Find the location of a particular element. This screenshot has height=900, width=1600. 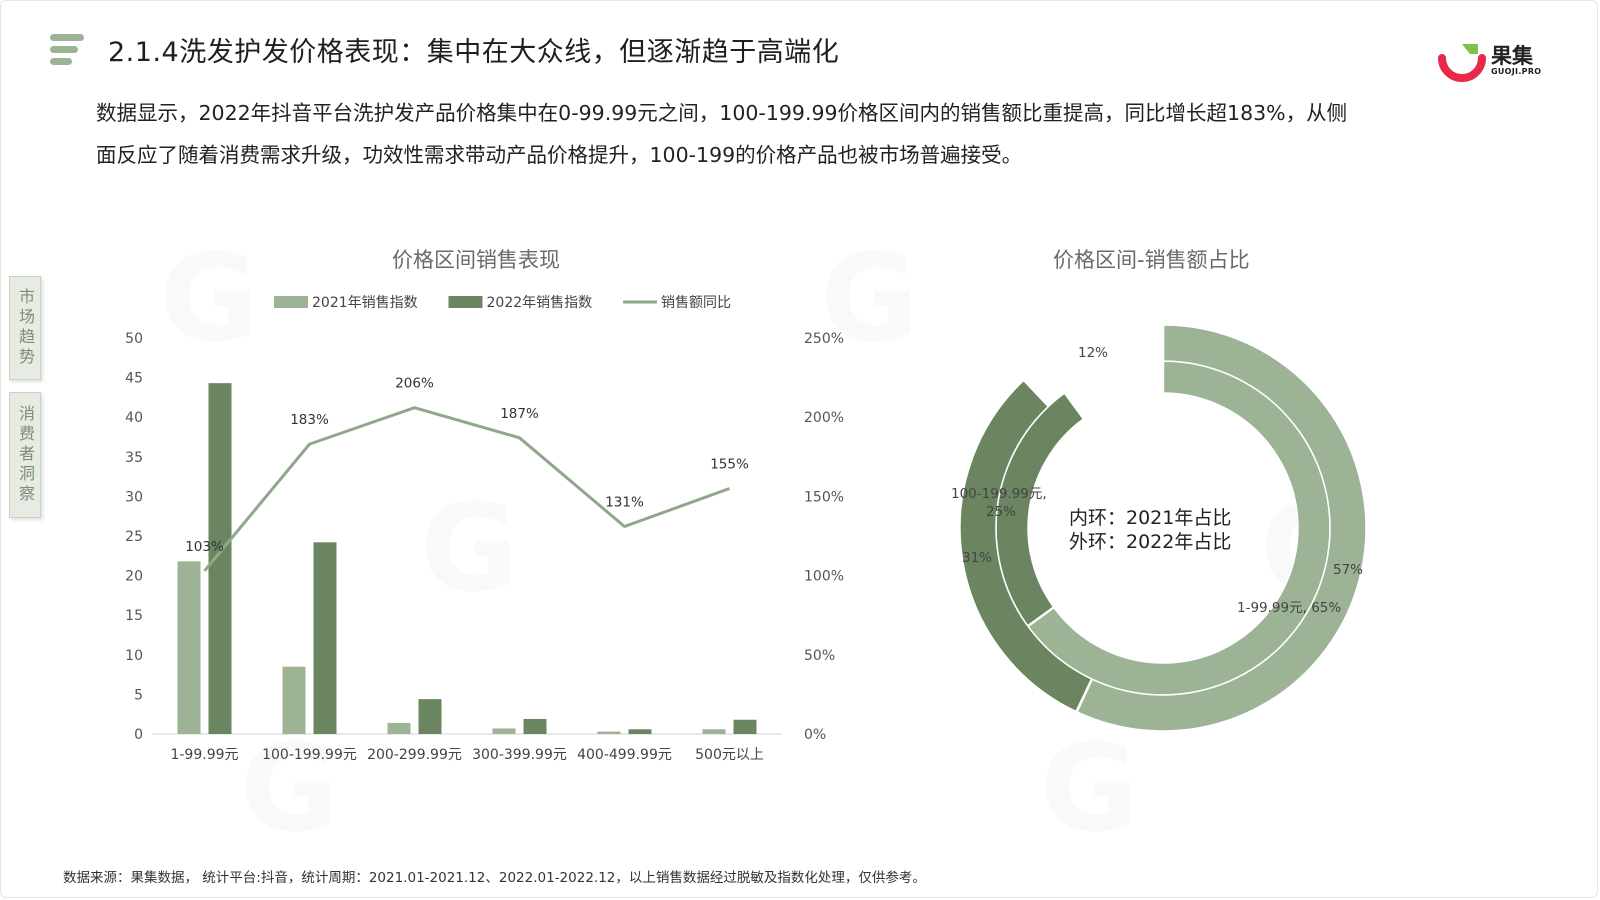

line-data-label: 187% is located at coordinates (519, 414).